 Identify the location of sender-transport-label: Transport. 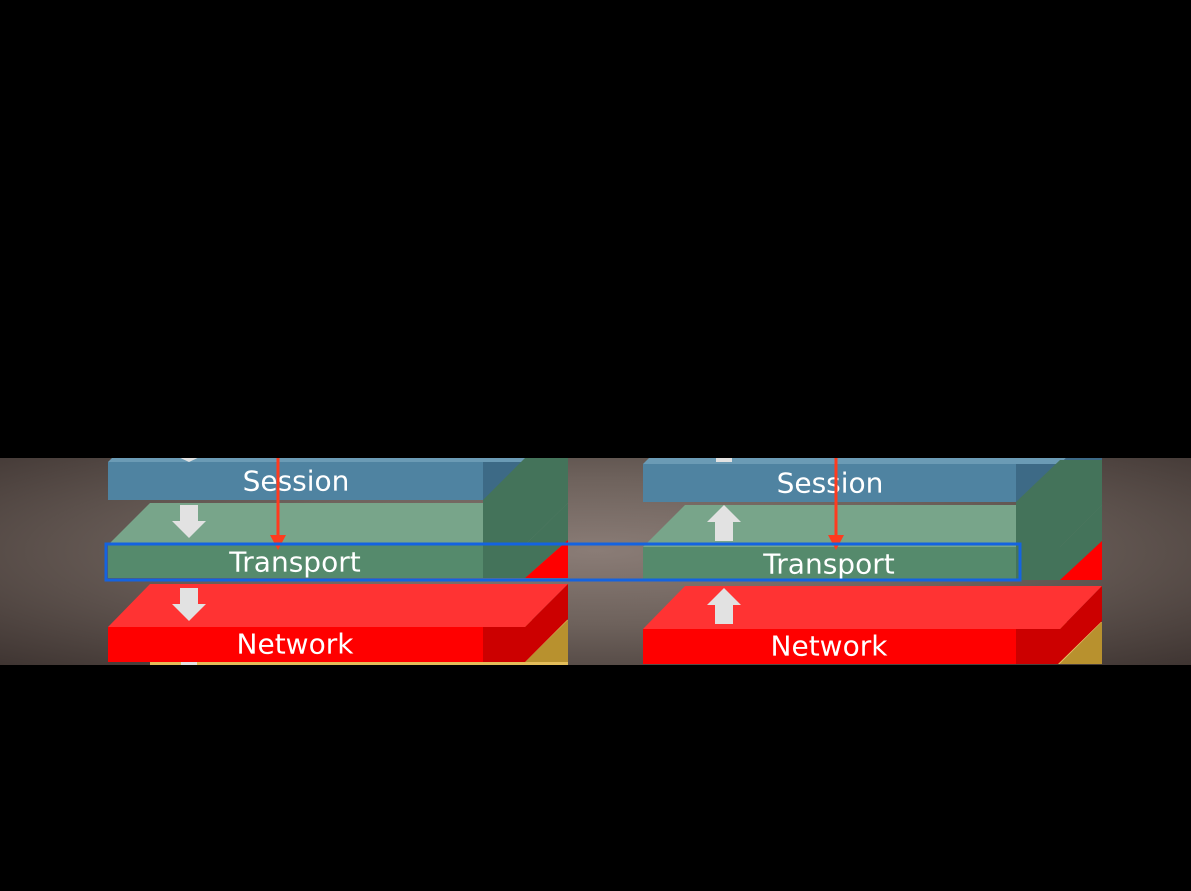
(294, 562).